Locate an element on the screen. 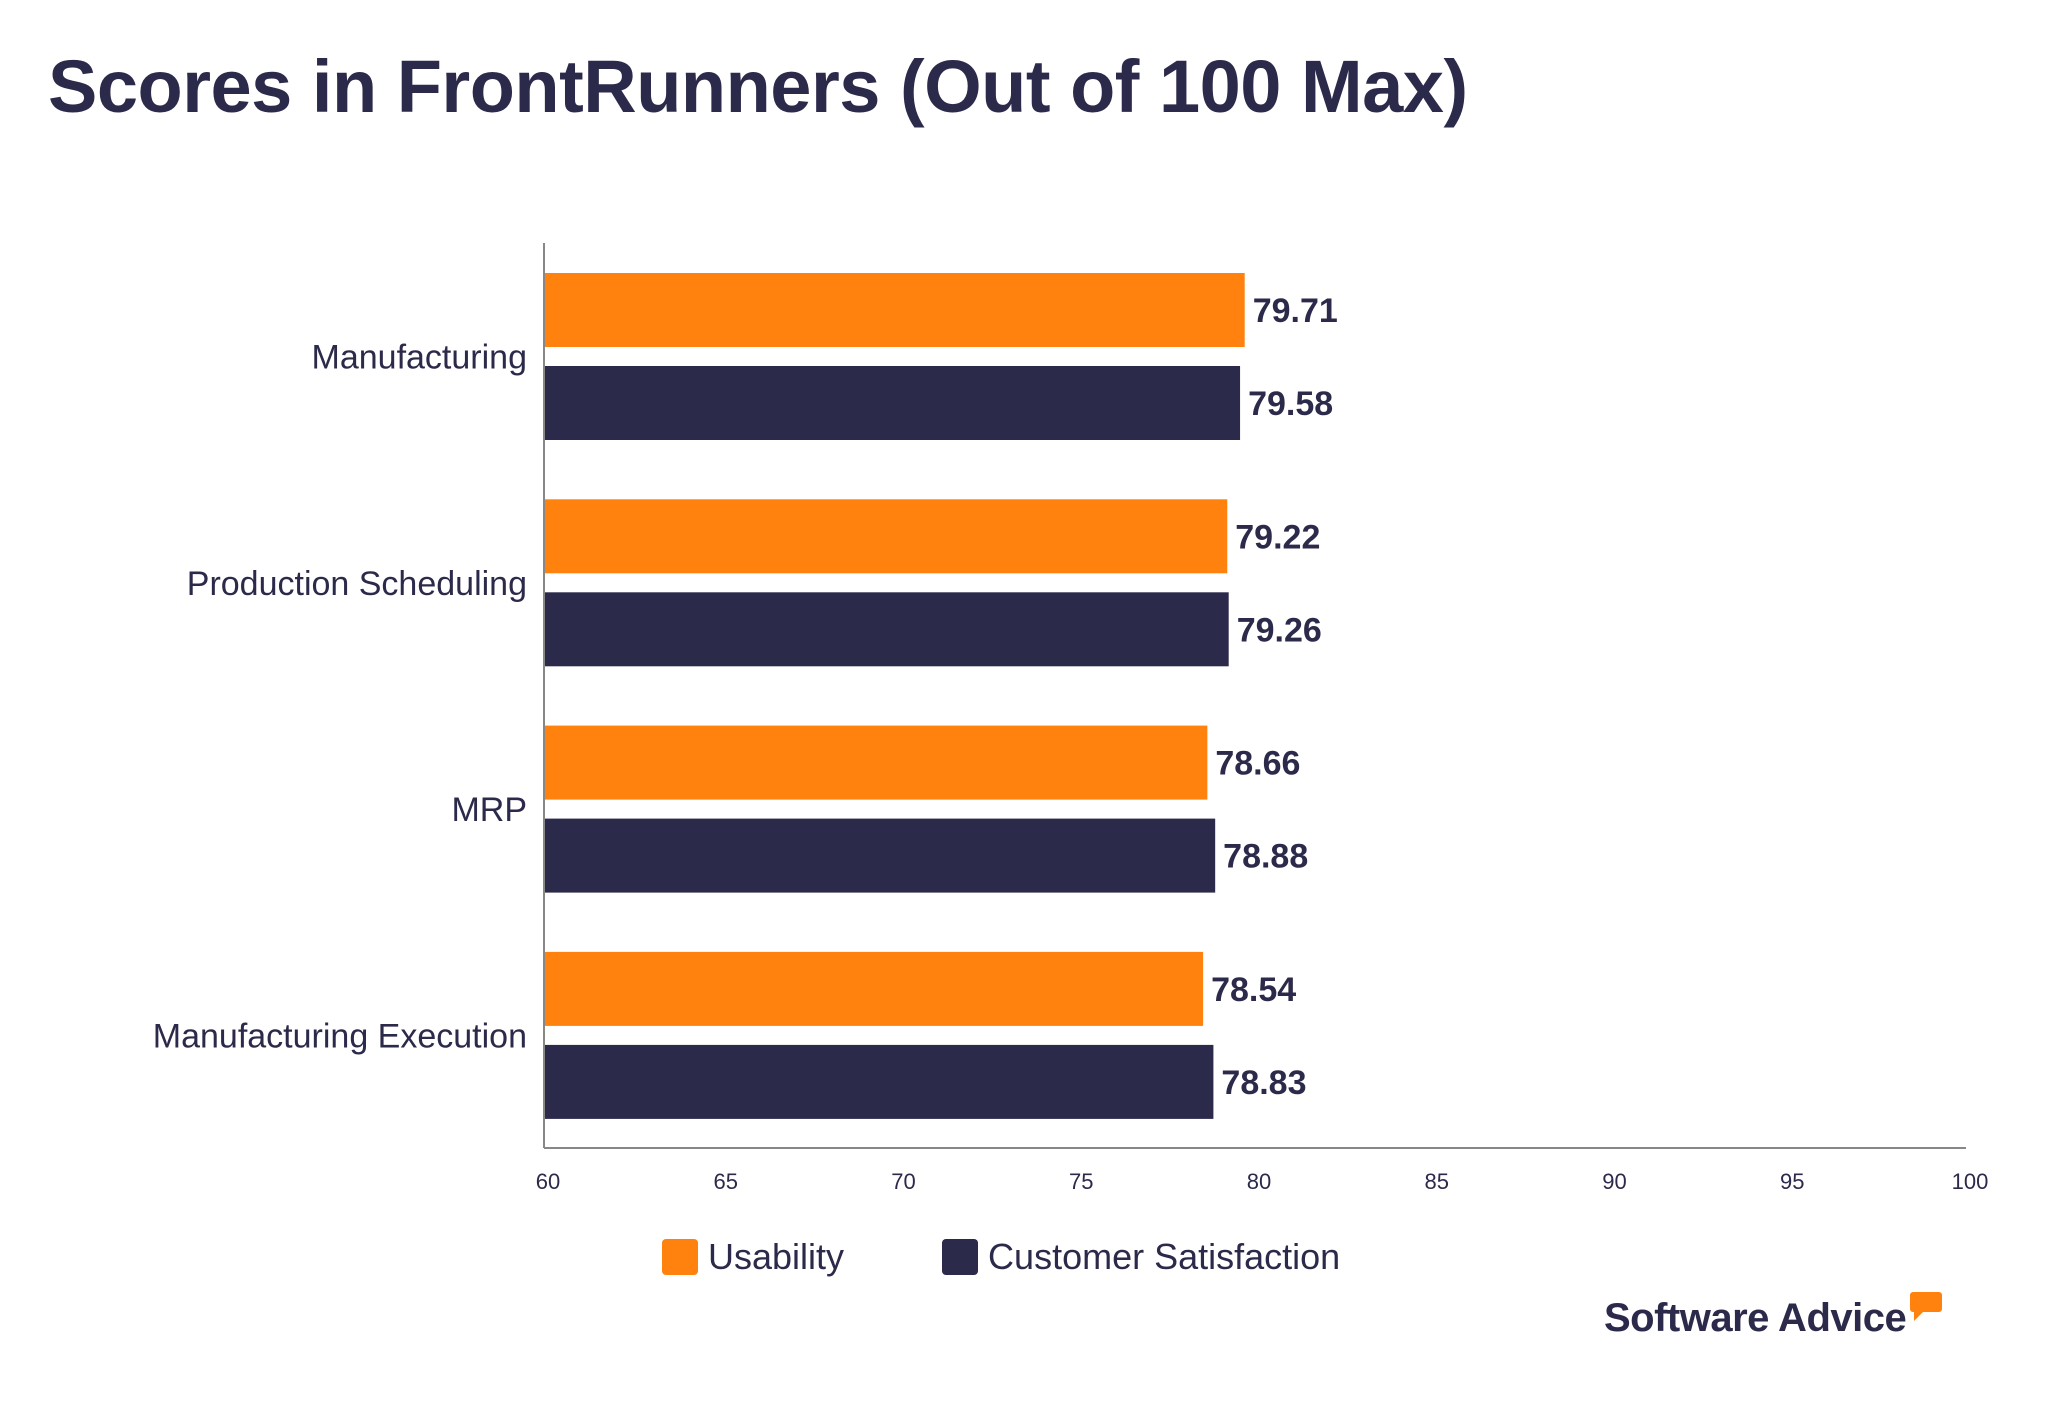 The width and height of the screenshot is (2048, 1418). legend-label: Customer Satisfaction is located at coordinates (1164, 1256).